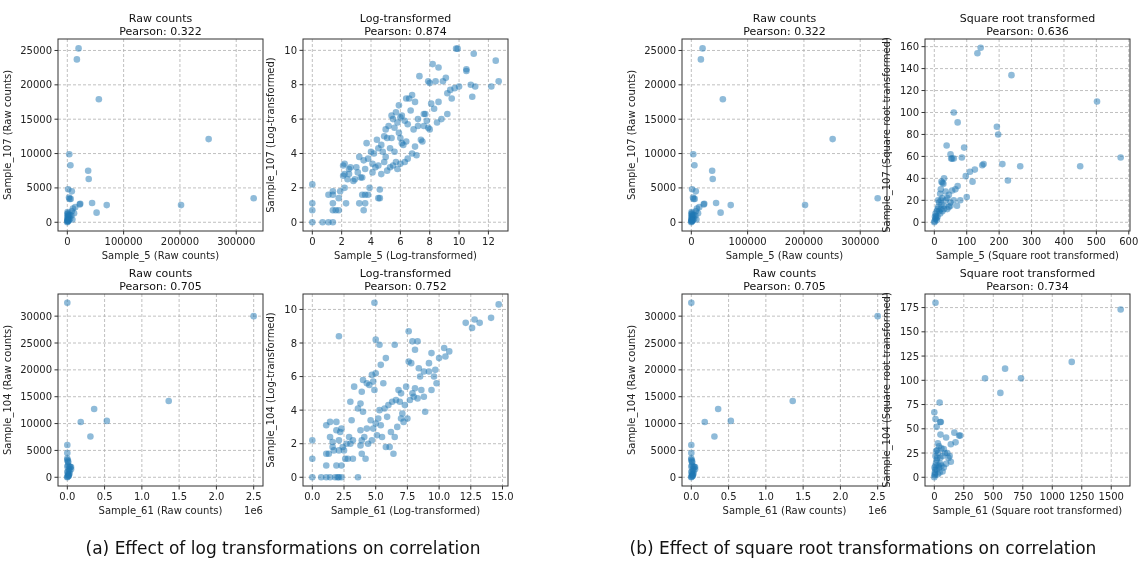 This screenshot has width=1141, height=565. Describe the element at coordinates (341, 241) in the screenshot. I see `x-tick-label: 2` at that location.